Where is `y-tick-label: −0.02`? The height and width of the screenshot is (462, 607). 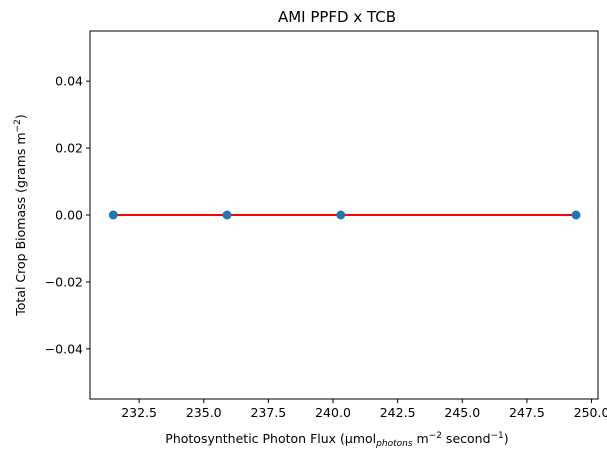
y-tick-label: −0.02 is located at coordinates (64, 281).